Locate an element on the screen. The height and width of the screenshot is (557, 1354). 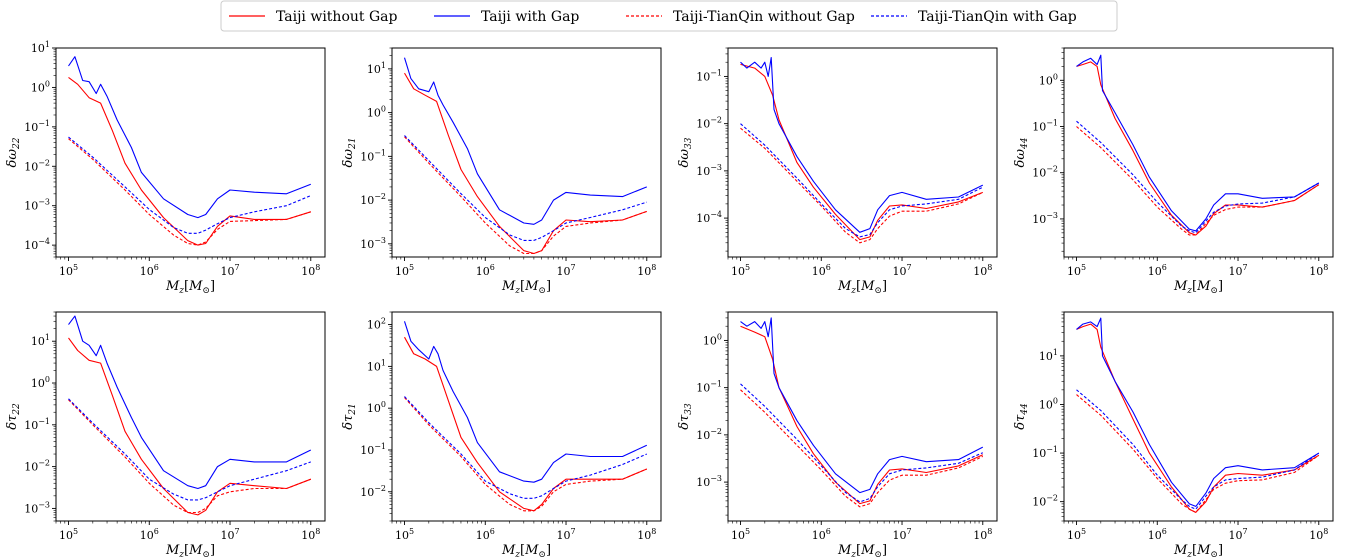
y-axis-label: δω22 is located at coordinates (13, 152).